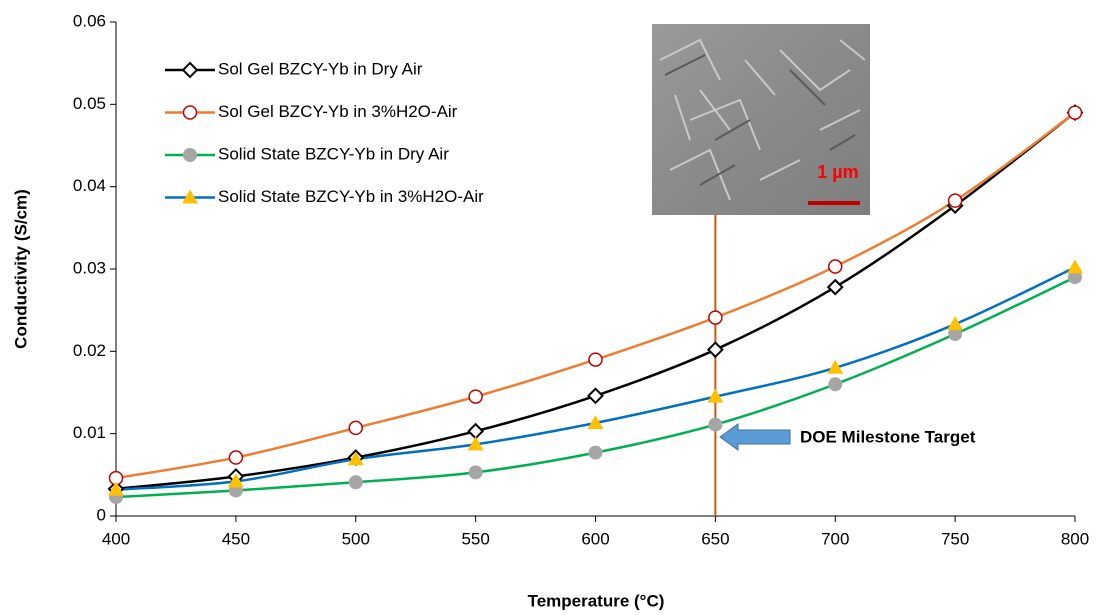 Image resolution: width=1096 pixels, height=615 pixels. What do you see at coordinates (761, 119) in the screenshot?
I see `inset-image` at bounding box center [761, 119].